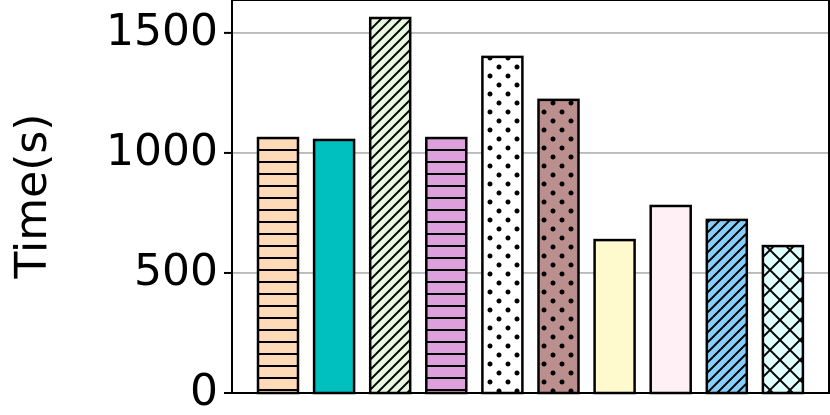 The height and width of the screenshot is (415, 830). What do you see at coordinates (162, 150) in the screenshot?
I see `y-tick-label: 1000` at bounding box center [162, 150].